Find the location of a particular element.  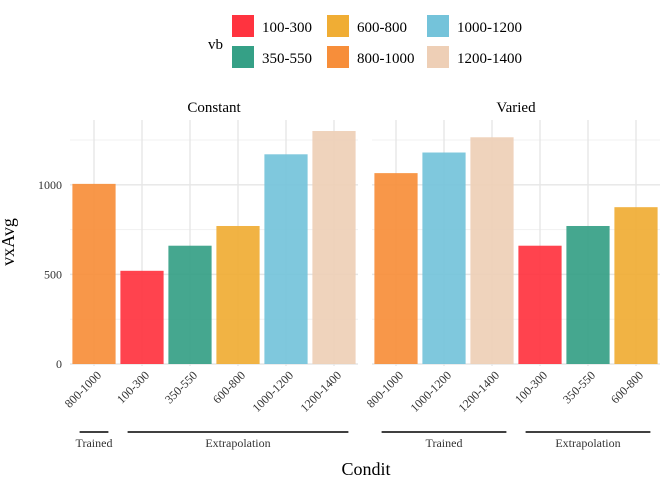

y-tick-label: 500 is located at coordinates (53, 274).